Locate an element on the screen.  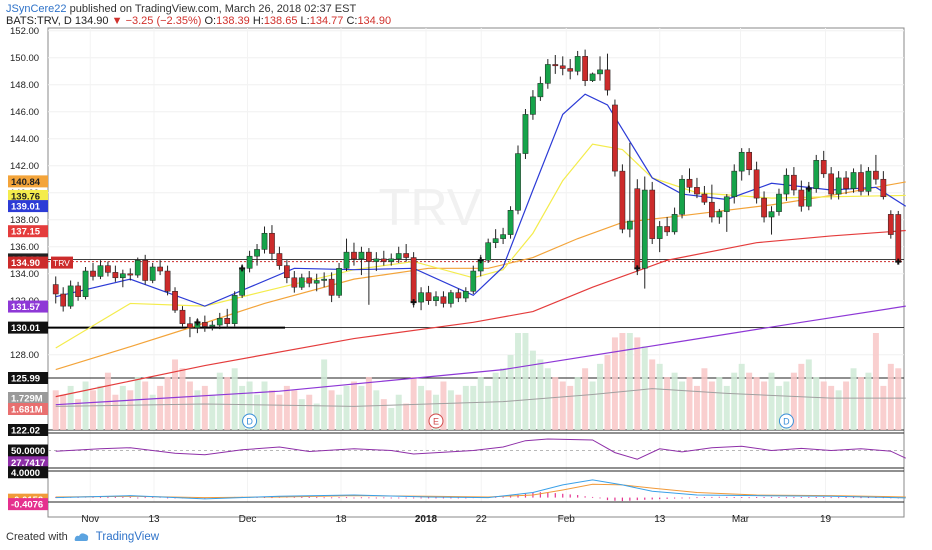
event-marker-label: D is located at coordinates (249, 422).